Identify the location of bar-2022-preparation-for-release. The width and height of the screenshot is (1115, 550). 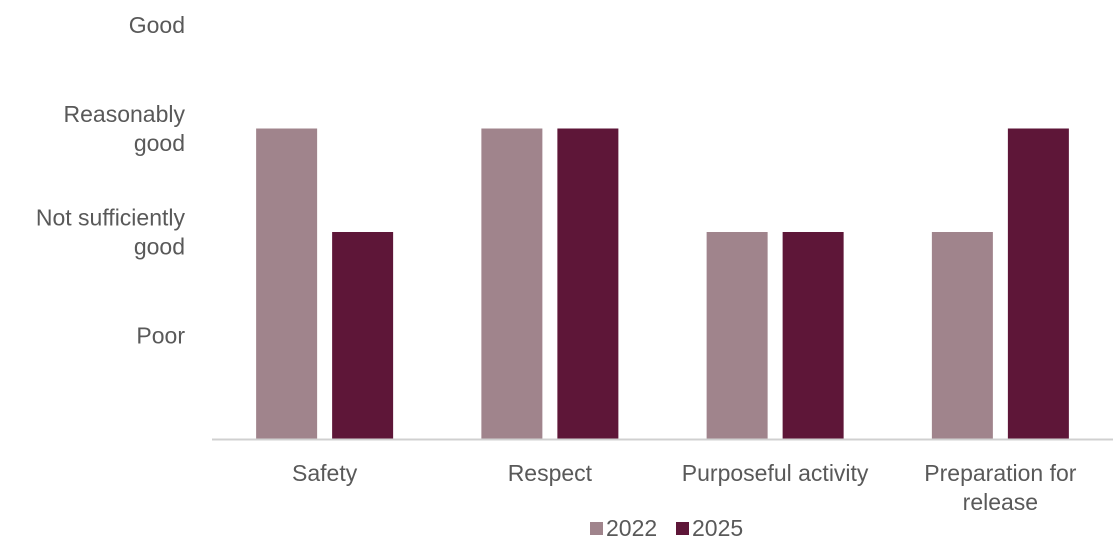
(962, 335).